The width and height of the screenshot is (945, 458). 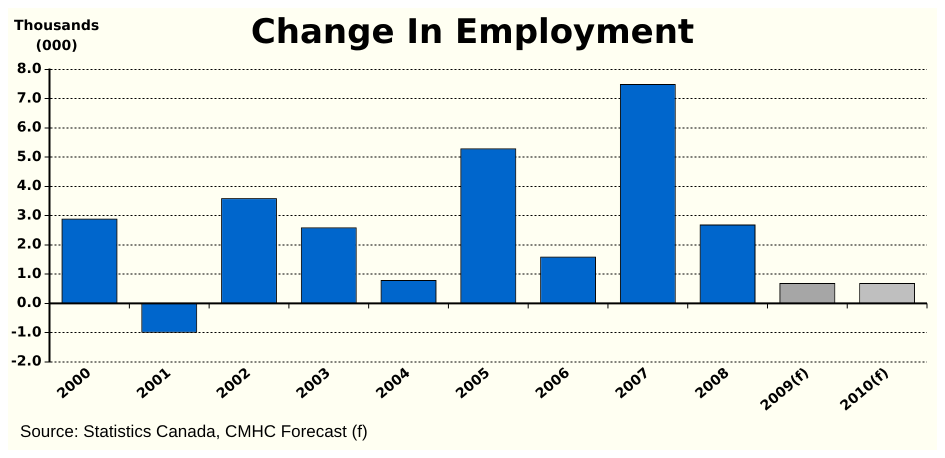 I want to click on y-tick-label: -1.0, so click(x=26, y=332).